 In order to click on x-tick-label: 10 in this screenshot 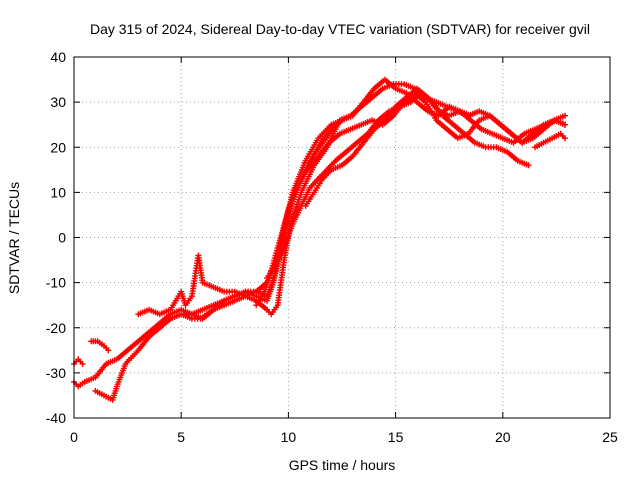, I will do `click(289, 437)`.